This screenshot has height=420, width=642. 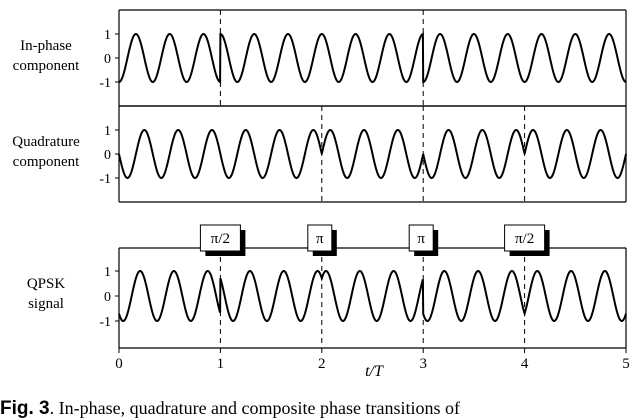 What do you see at coordinates (322, 364) in the screenshot?
I see `x-tick-label: 2` at bounding box center [322, 364].